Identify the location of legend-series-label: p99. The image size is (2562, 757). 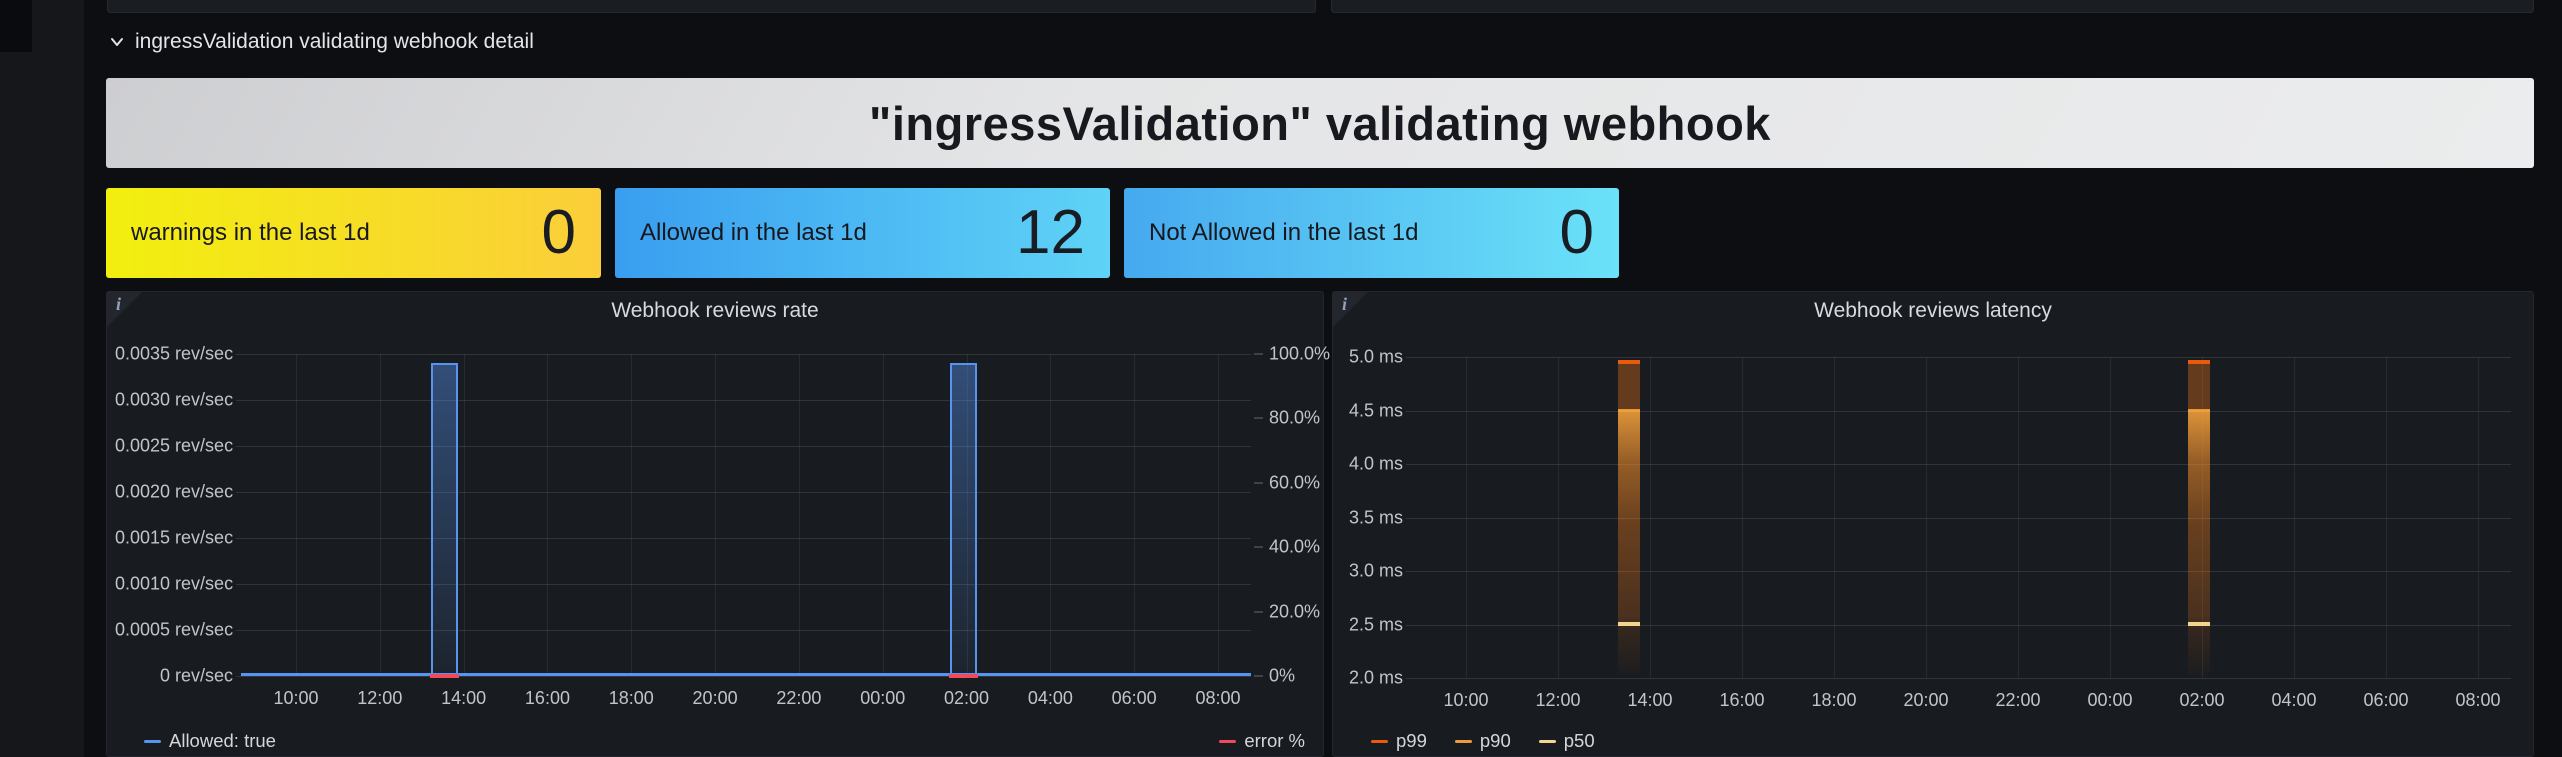
(1411, 740).